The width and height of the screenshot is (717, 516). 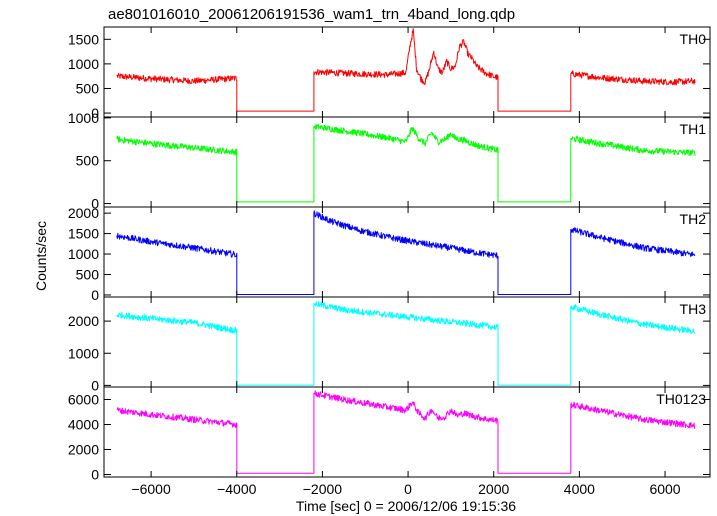 I want to click on x-tick-label: 6000, so click(x=664, y=489).